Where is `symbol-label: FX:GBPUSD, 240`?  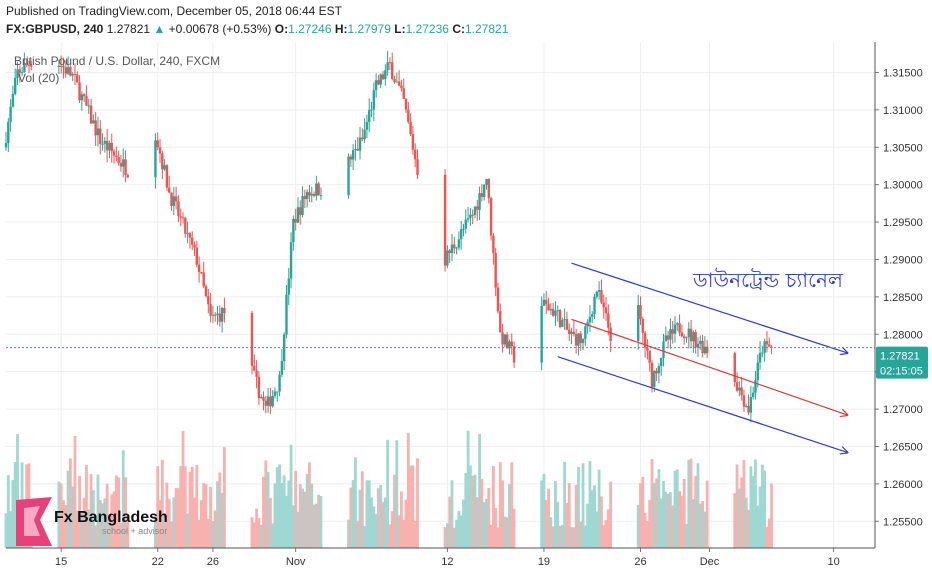
symbol-label: FX:GBPUSD, 240 is located at coordinates (55, 29).